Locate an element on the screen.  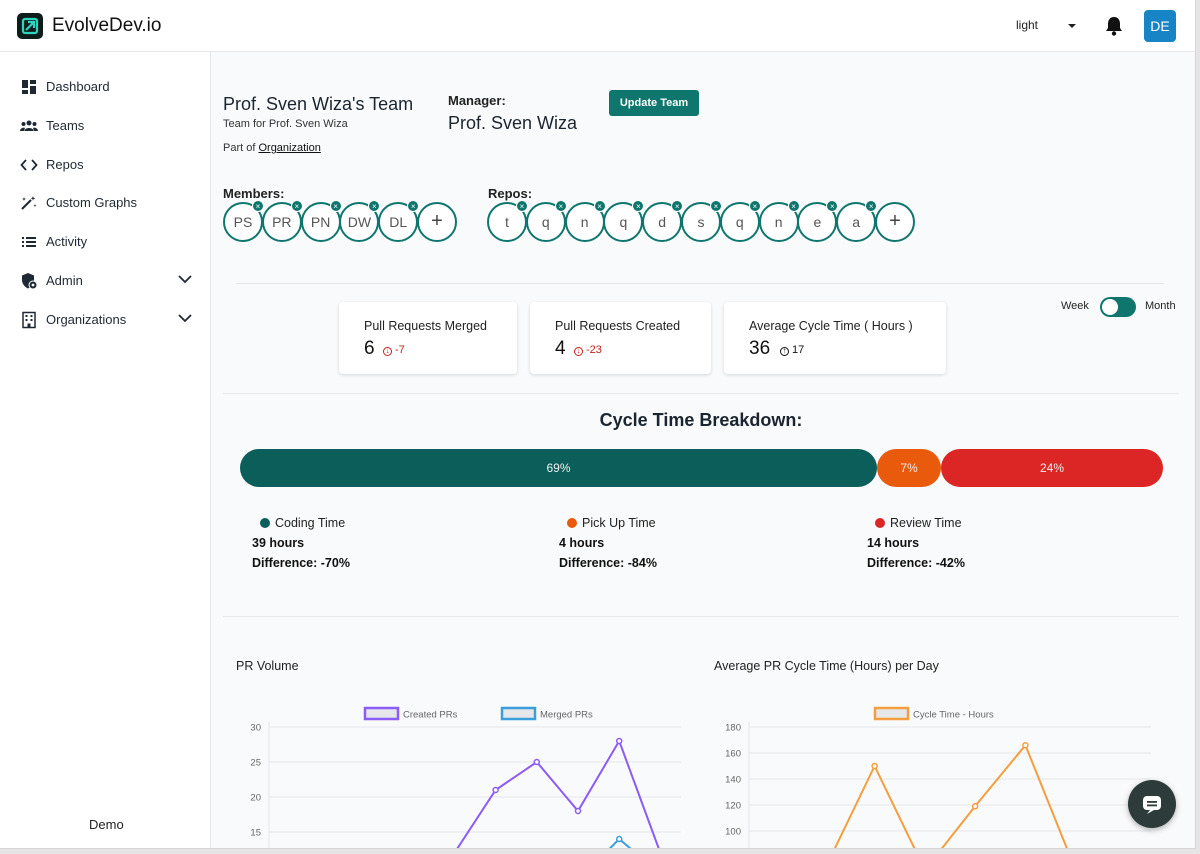
member-chip-label: PS is located at coordinates (243, 222).